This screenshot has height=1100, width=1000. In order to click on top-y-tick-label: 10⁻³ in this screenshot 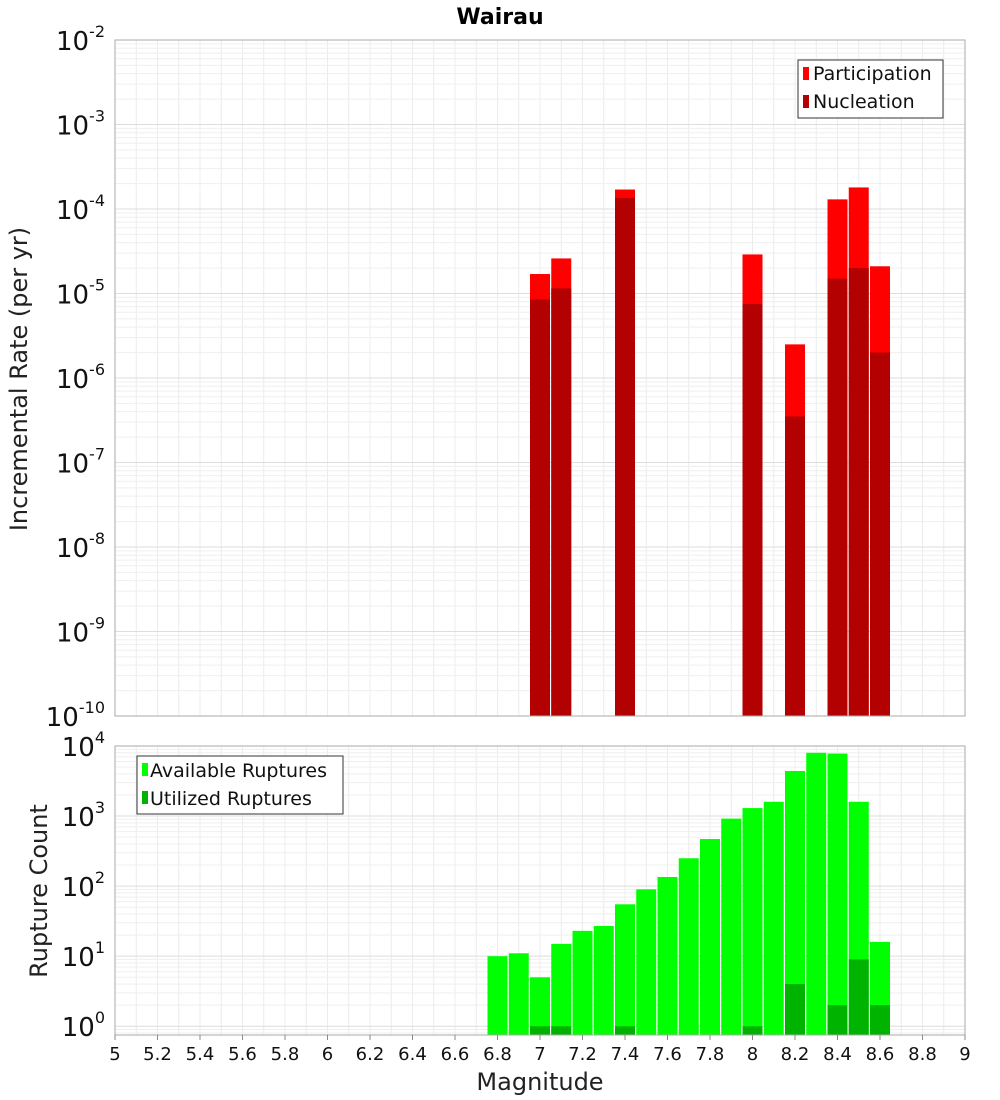, I will do `click(80, 124)`.